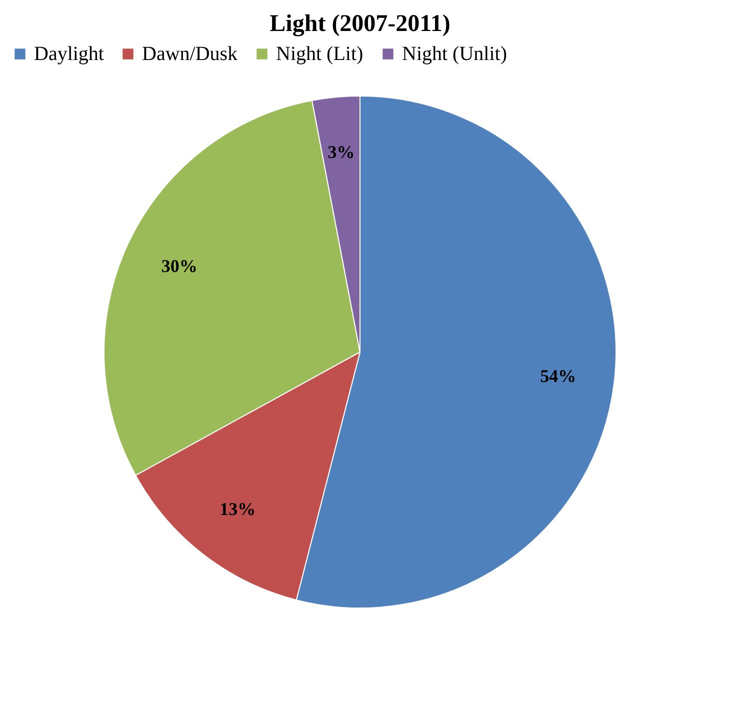 This screenshot has height=725, width=732. I want to click on data-label: 30%, so click(179, 266).